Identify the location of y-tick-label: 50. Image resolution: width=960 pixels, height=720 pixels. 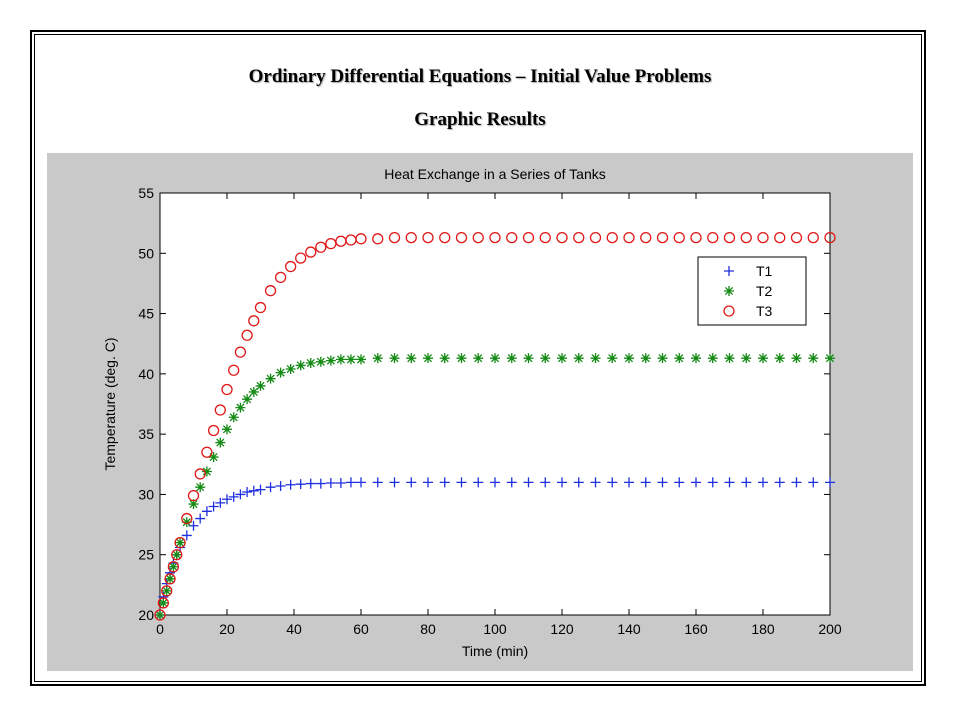
(146, 253).